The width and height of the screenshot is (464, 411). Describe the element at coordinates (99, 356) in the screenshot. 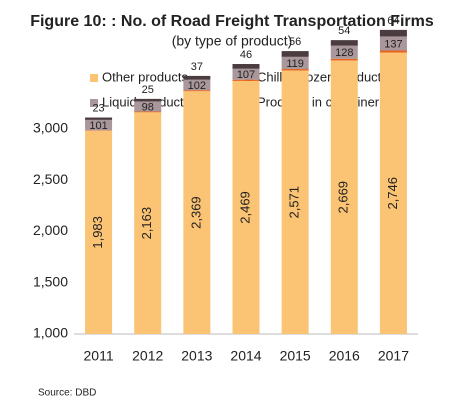

I see `x-tick-label: 2011` at that location.